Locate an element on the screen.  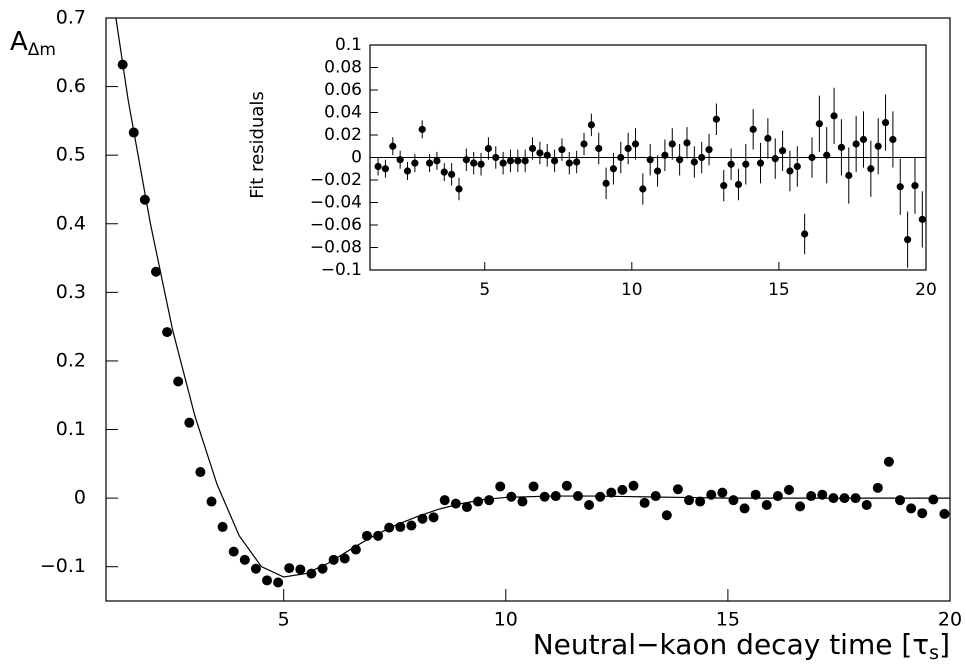
y-label-sub: Δm is located at coordinates (42, 50).